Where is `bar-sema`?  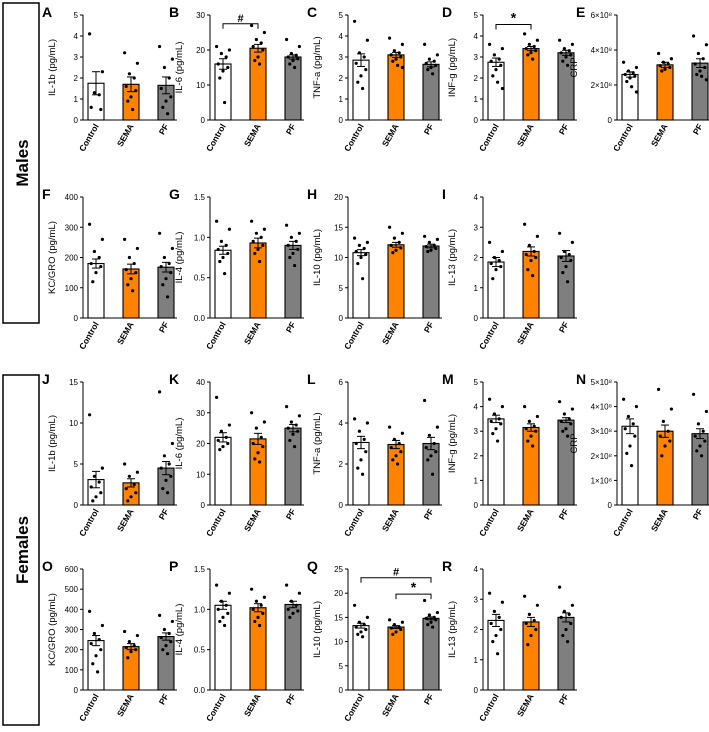
bar-sema is located at coordinates (258, 84).